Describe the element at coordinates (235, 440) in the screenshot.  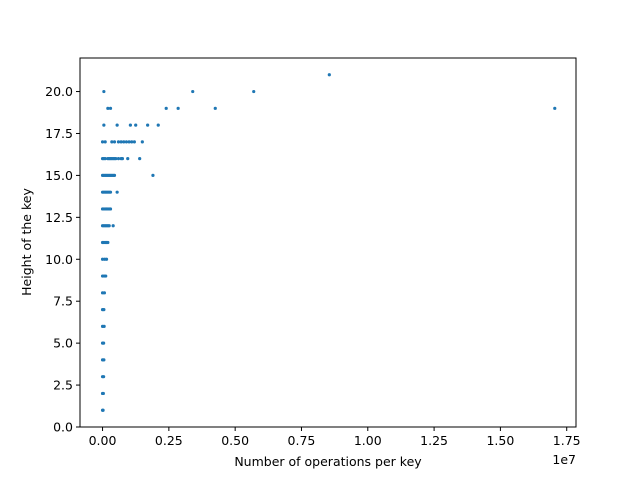
I see `x-tick-label: 0.50` at that location.